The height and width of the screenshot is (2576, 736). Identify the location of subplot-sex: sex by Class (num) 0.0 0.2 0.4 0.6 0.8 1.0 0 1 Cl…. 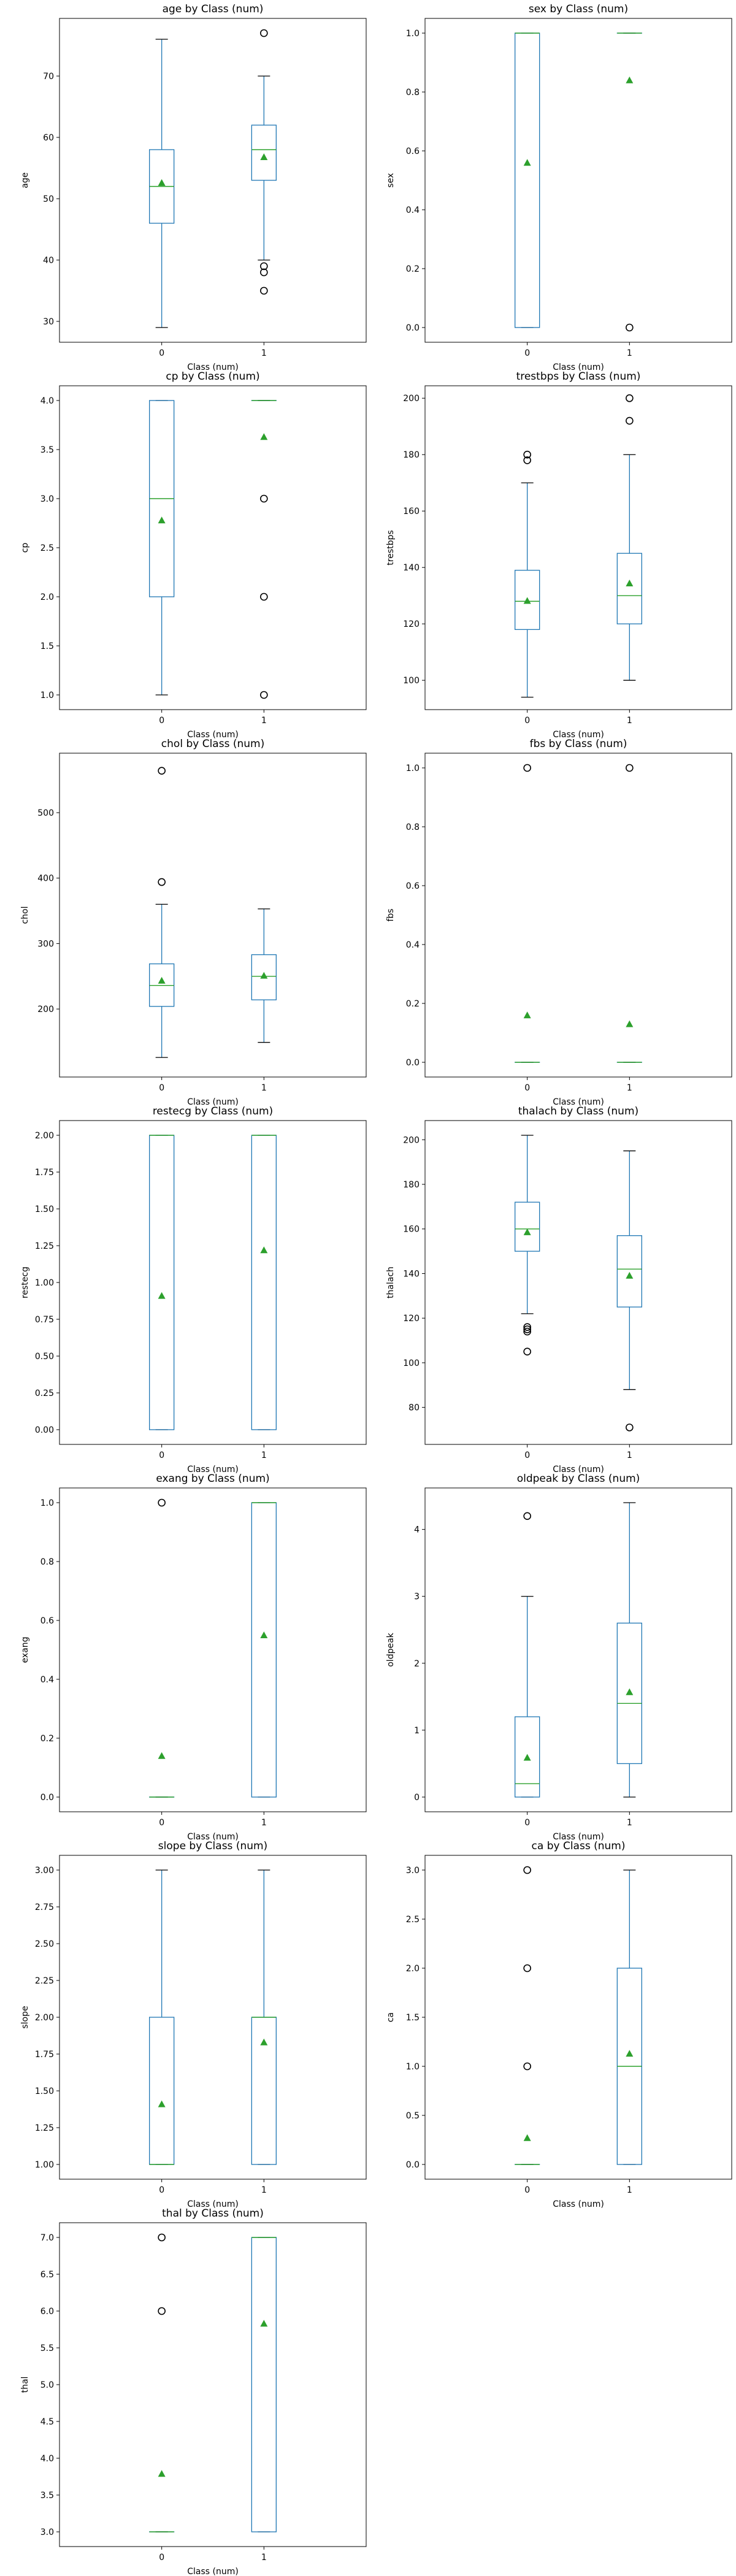
(559, 187).